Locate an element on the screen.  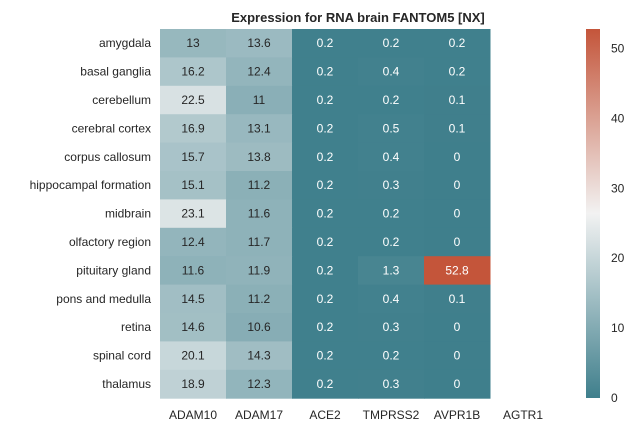
cell-value-label: 14.3 is located at coordinates (259, 356).